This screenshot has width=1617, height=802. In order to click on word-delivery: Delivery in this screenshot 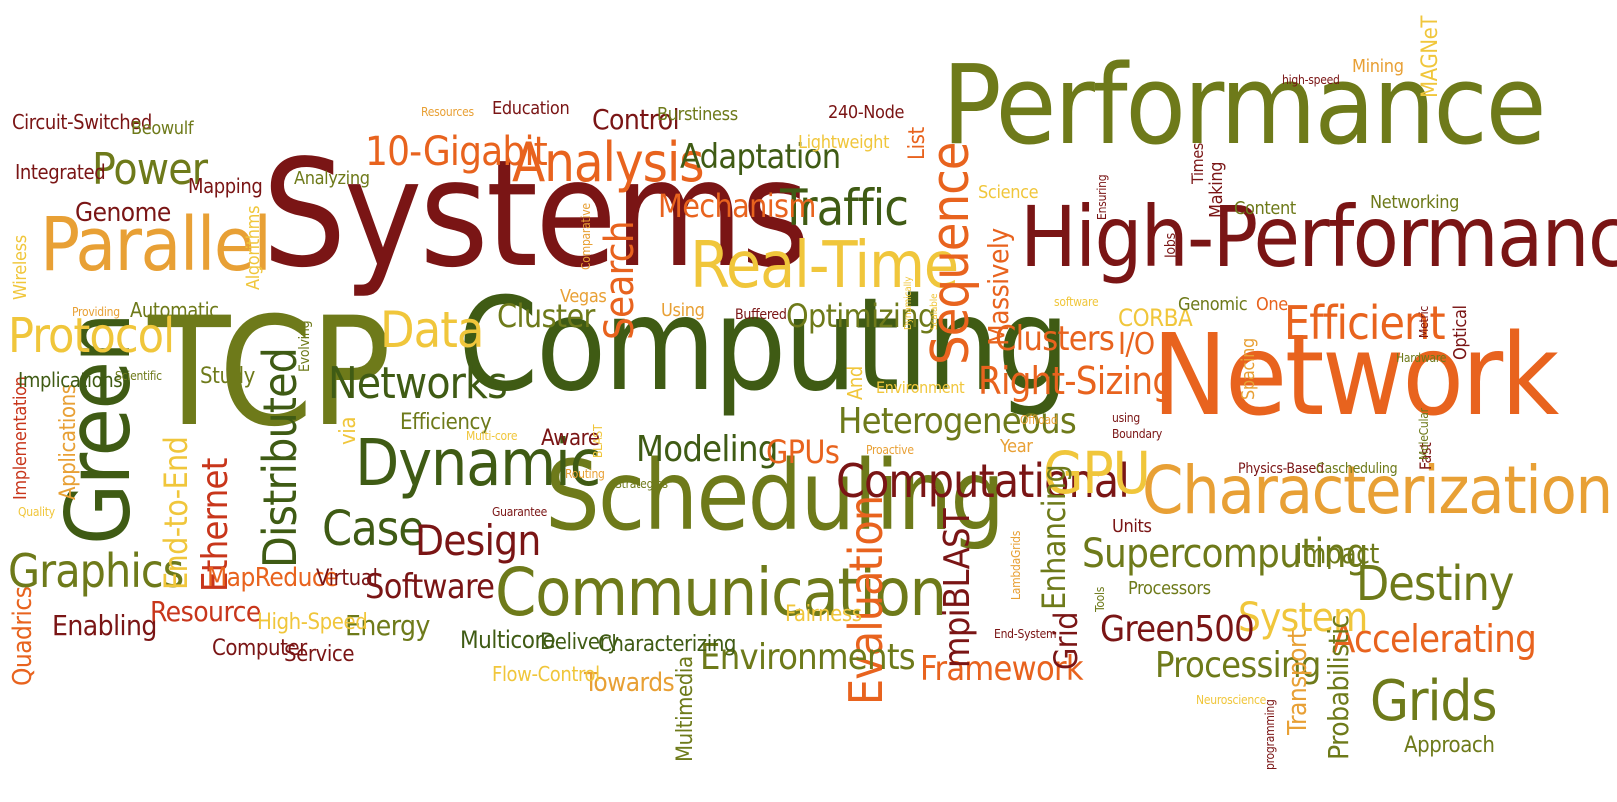, I will do `click(579, 642)`.